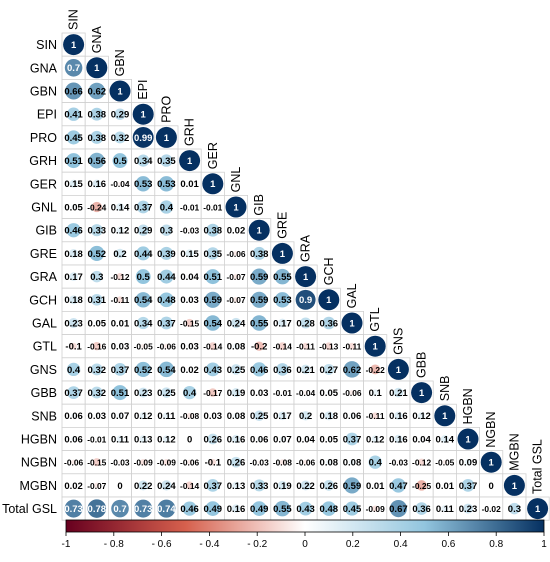 This screenshot has height=562, width=550. I want to click on correlation-value: 0.15, so click(189, 254).